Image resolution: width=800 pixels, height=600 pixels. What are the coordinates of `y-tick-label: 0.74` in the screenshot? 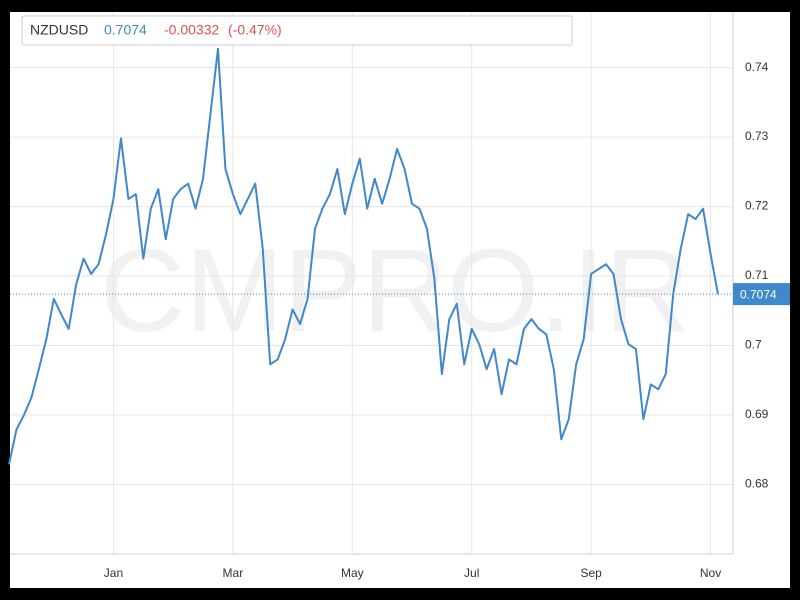 It's located at (757, 67).